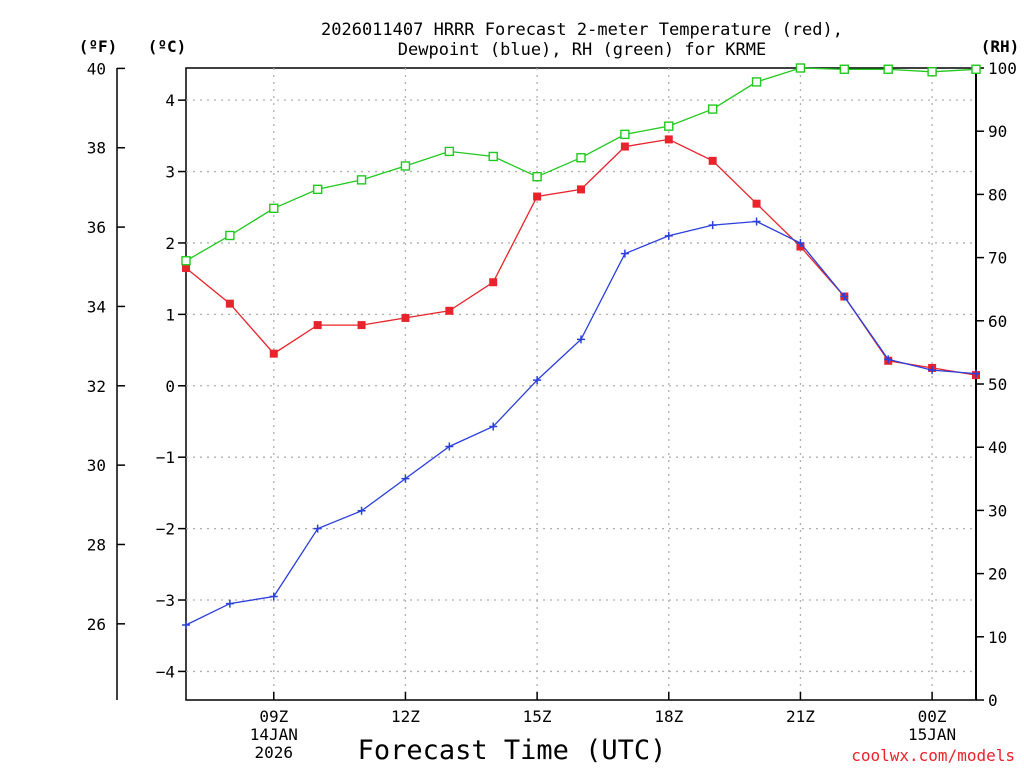 Image resolution: width=1024 pixels, height=768 pixels. What do you see at coordinates (170, 243) in the screenshot?
I see `celsius-tick-label: 2` at bounding box center [170, 243].